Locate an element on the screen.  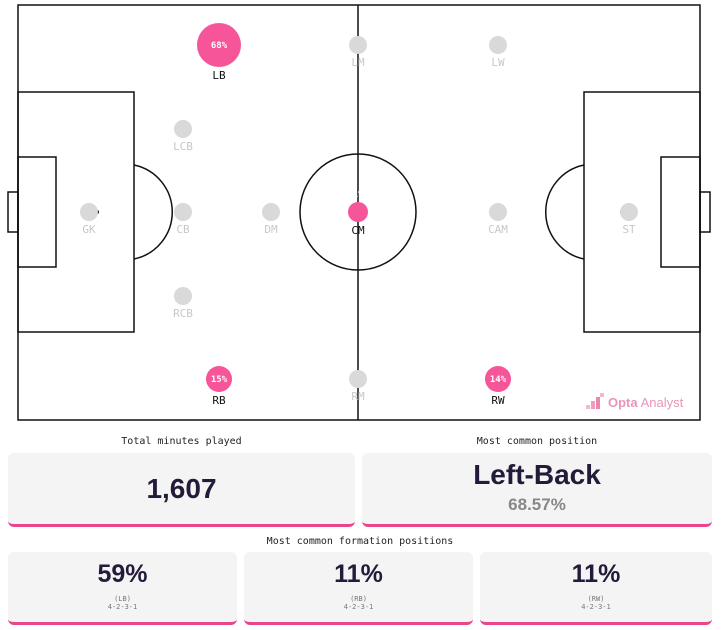
common-position-value: Left-Back is located at coordinates (537, 474).